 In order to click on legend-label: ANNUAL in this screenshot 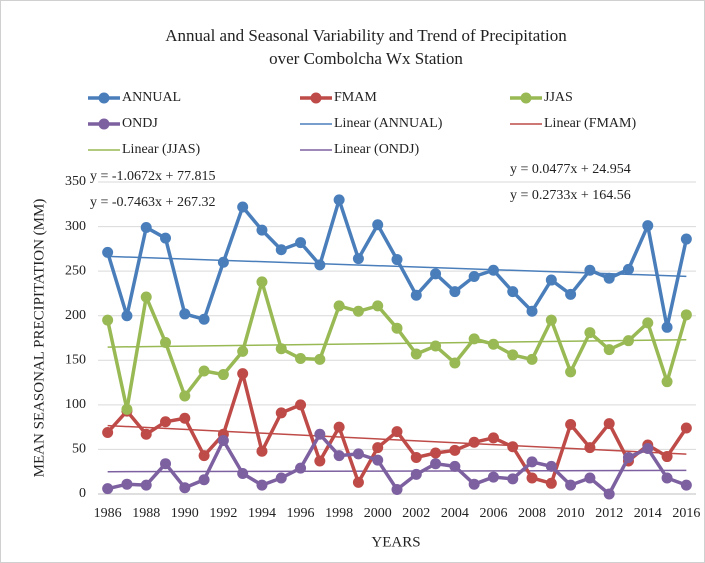, I will do `click(151, 97)`.